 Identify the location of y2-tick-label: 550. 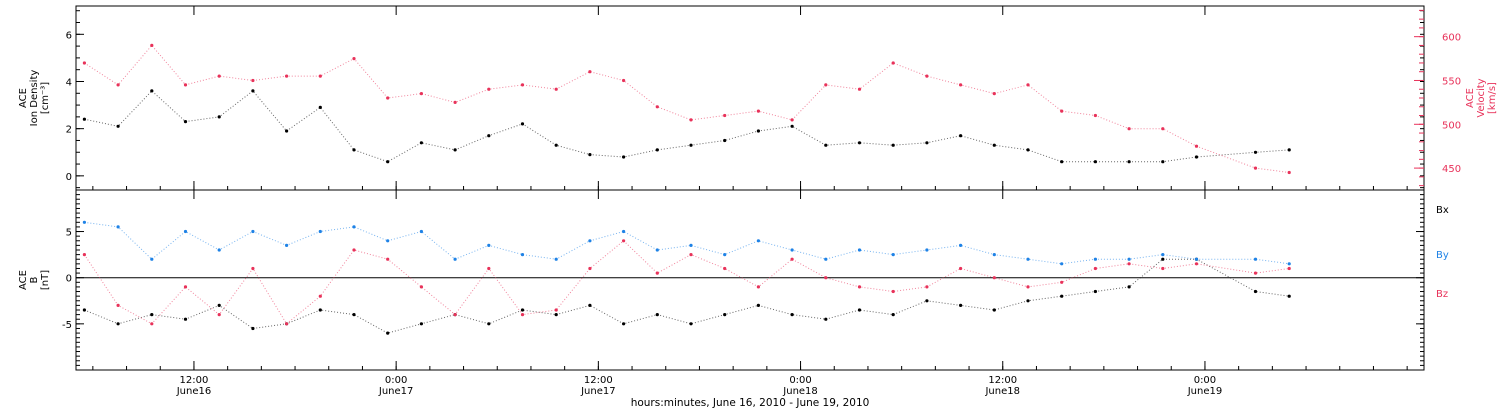
(1451, 81).